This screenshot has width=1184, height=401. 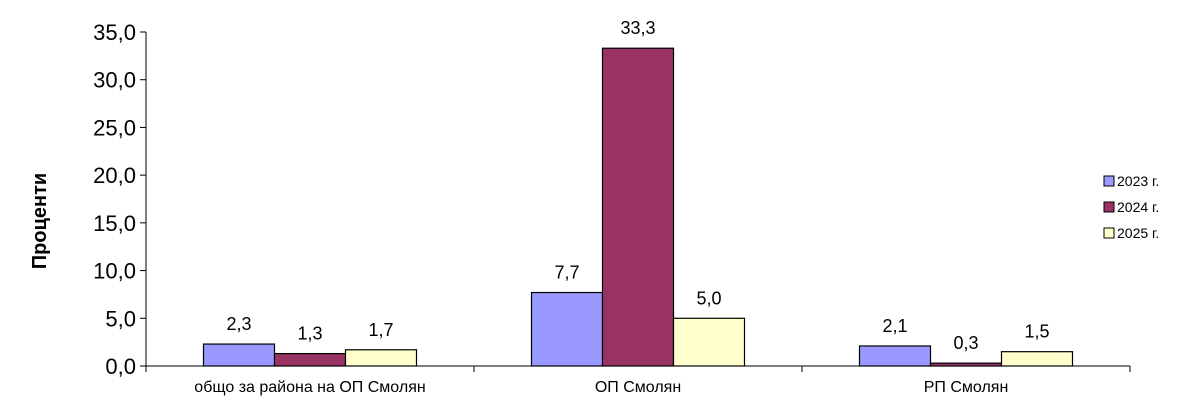 I want to click on y-tick-label: 5,0, so click(x=120, y=318).